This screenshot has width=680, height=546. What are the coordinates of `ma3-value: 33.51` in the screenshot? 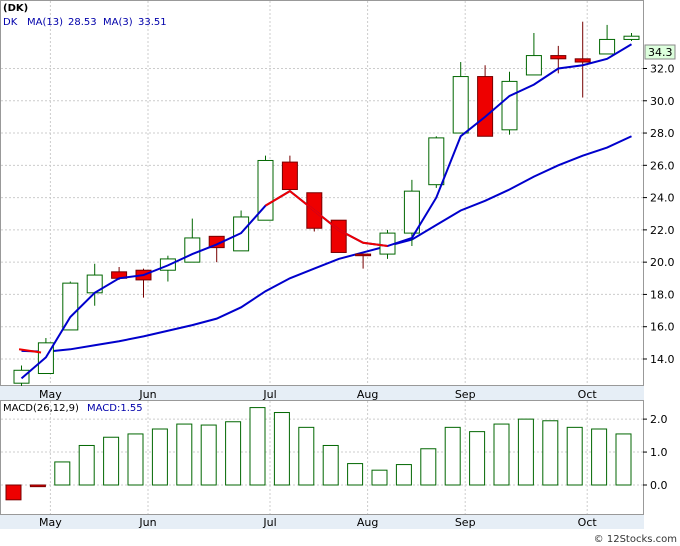 It's located at (152, 22).